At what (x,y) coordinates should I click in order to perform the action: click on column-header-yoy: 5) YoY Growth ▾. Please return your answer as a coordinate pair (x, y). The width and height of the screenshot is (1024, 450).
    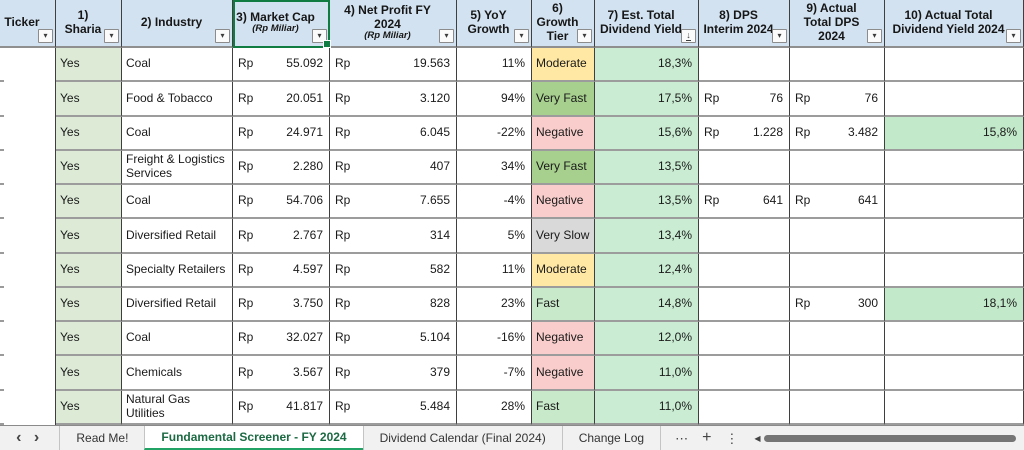
    Looking at the image, I should click on (494, 24).